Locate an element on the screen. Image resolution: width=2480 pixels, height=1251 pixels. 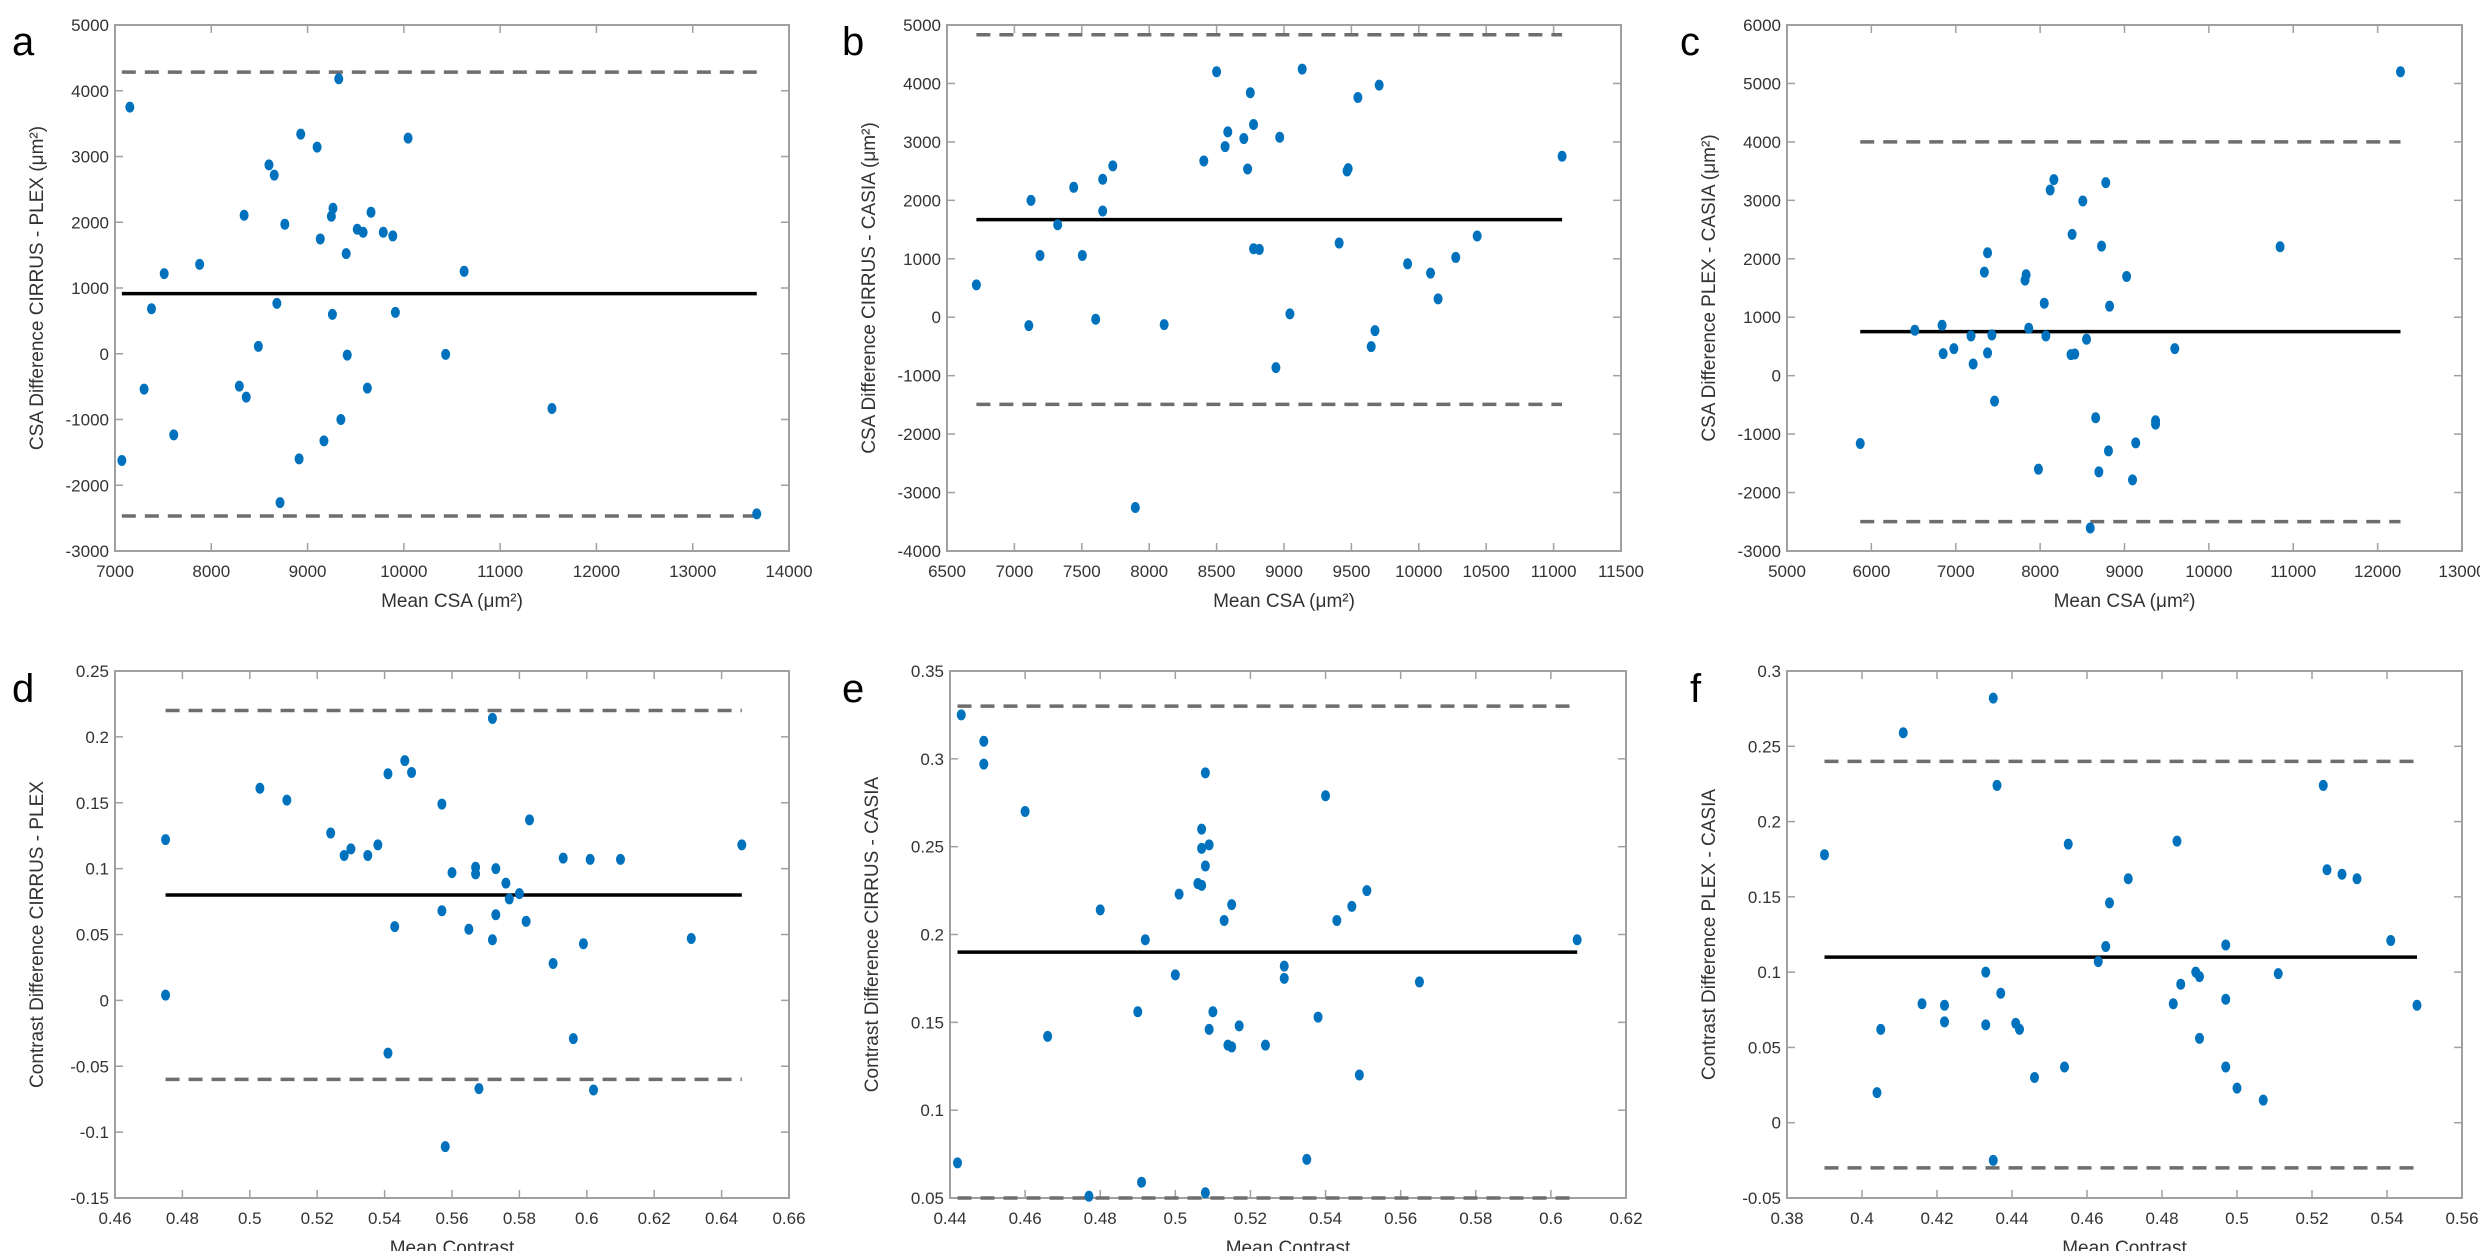
x-tick-label: 0.5 is located at coordinates (1176, 1218).